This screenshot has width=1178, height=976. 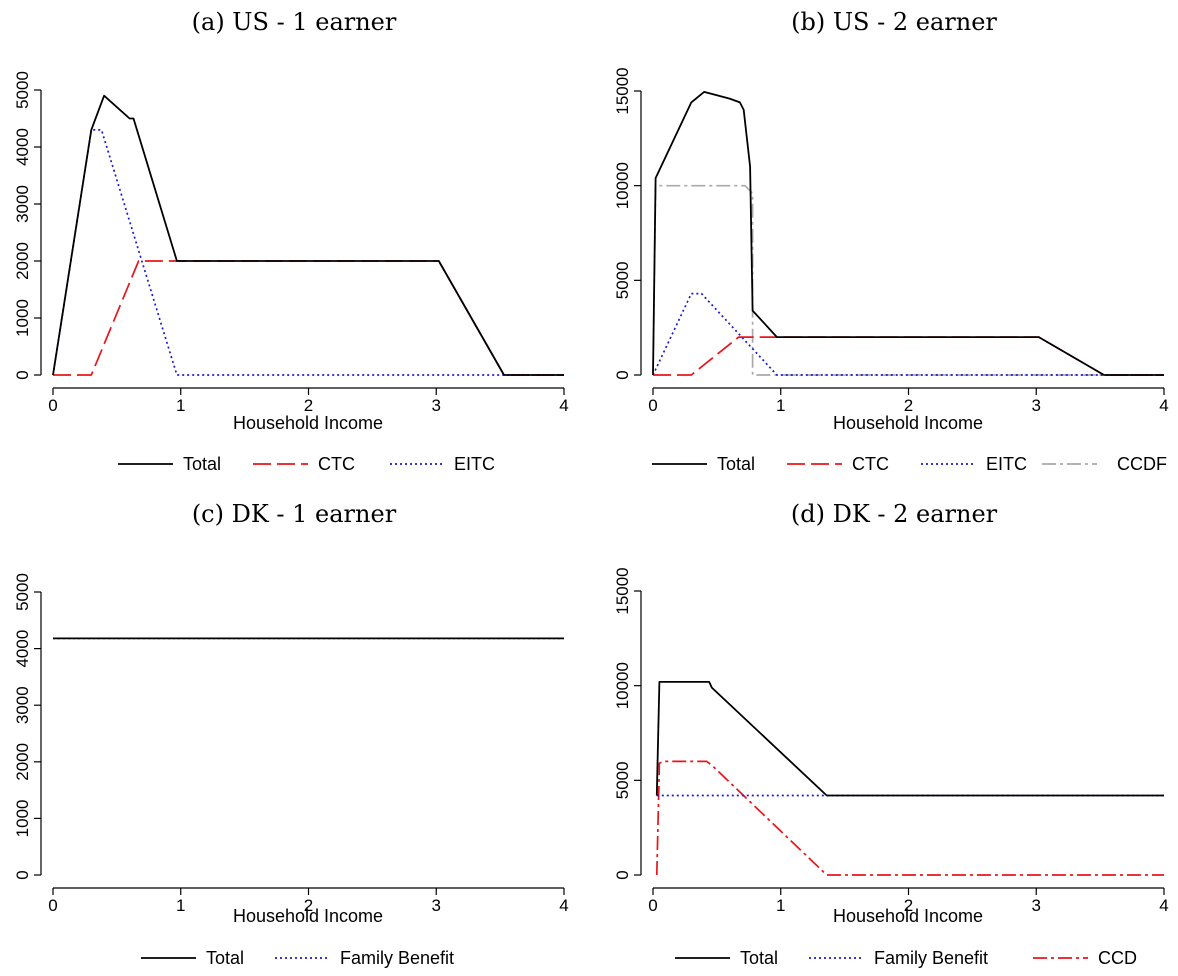 I want to click on panel-c-ytick-label: 0, so click(x=22, y=874).